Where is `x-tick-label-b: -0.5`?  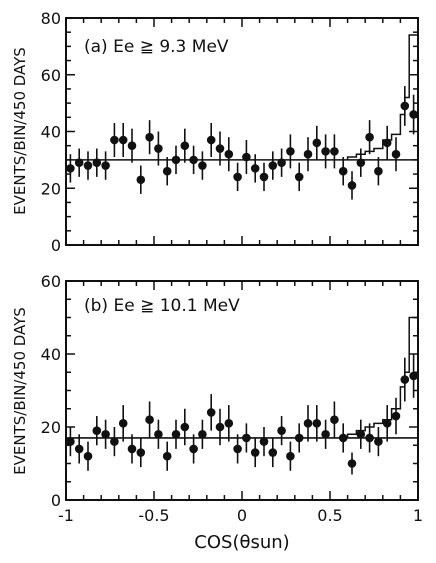
x-tick-label-b: -0.5 is located at coordinates (153, 515).